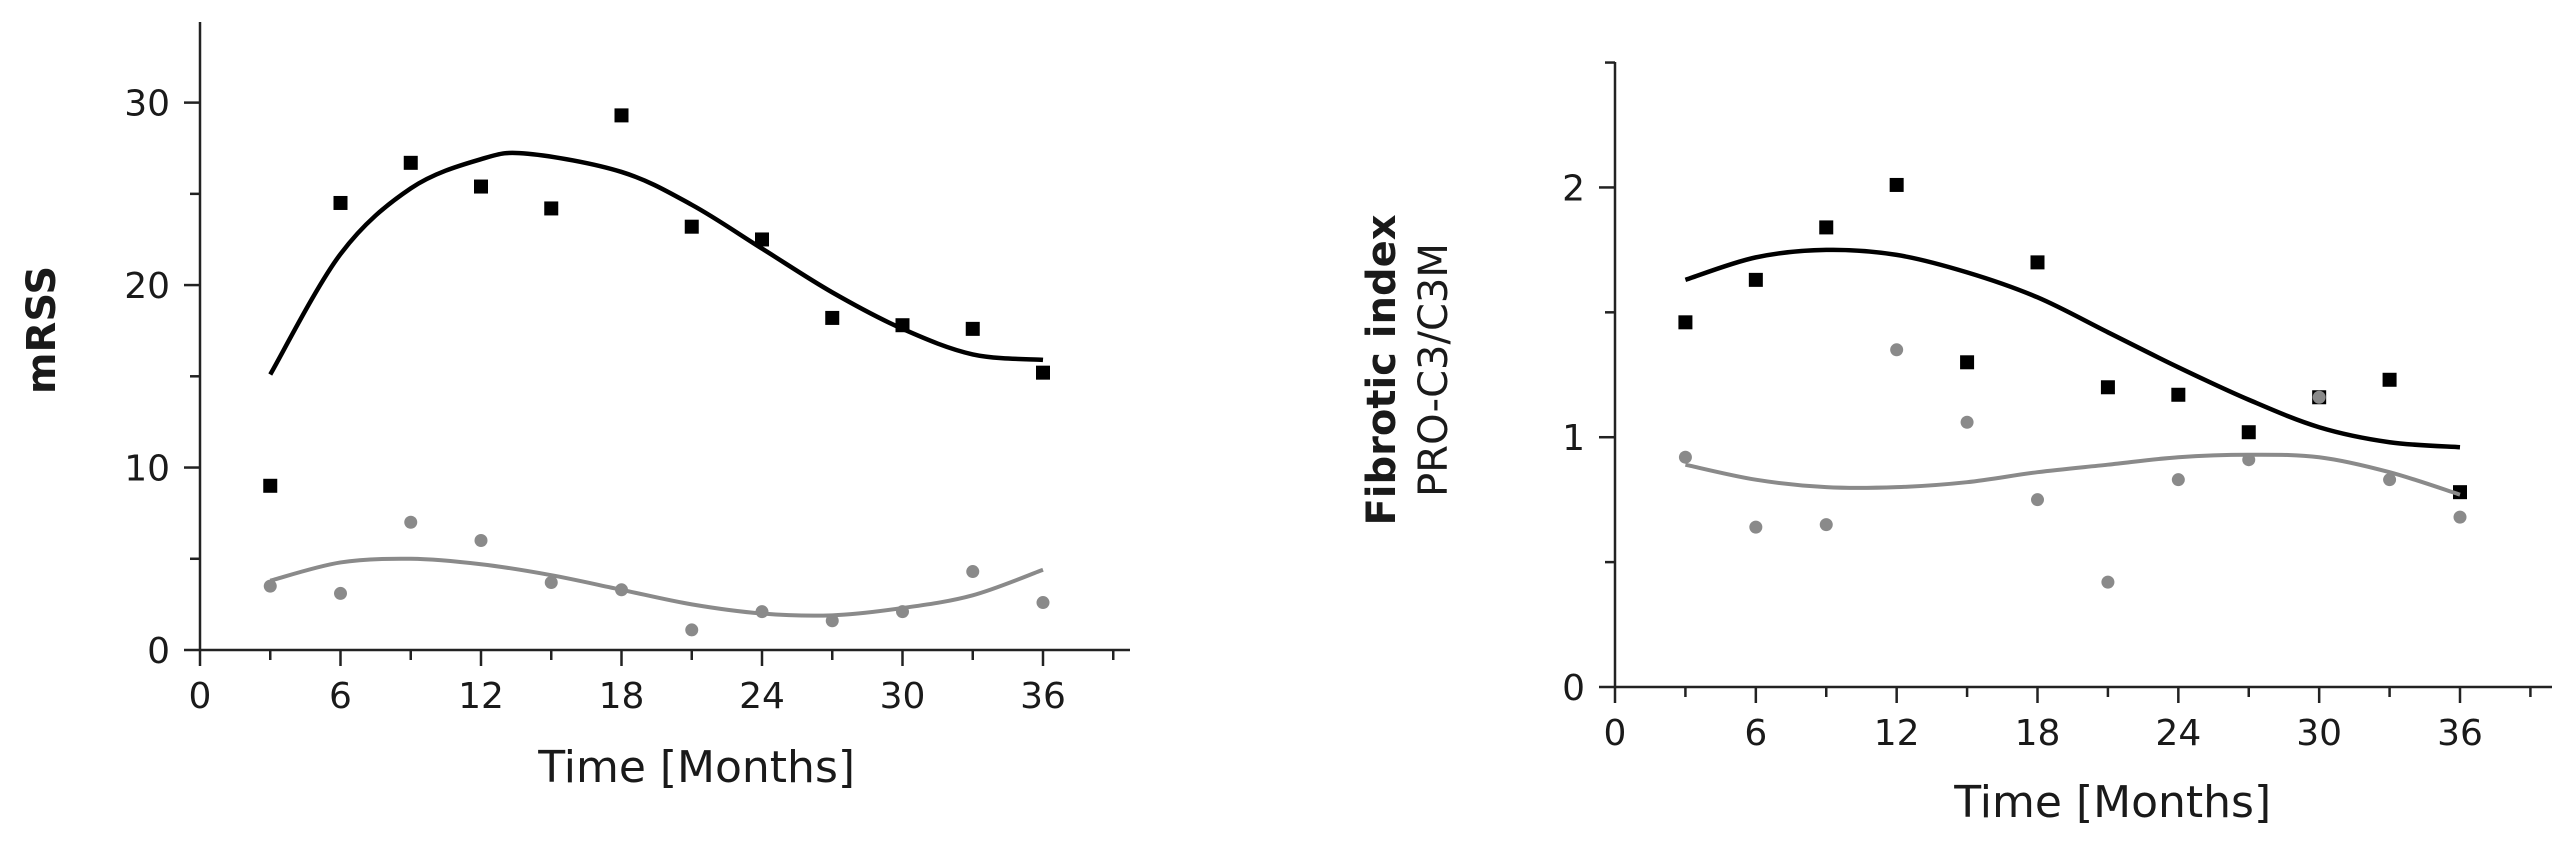 This screenshot has width=2552, height=845. Describe the element at coordinates (147, 286) in the screenshot. I see `y-tick-label: 20` at that location.